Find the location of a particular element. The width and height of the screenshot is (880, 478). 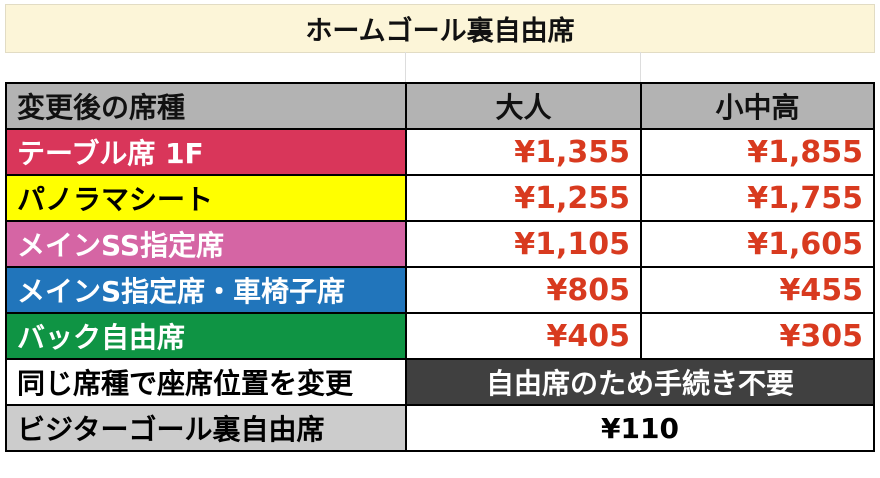

child-price: ¥1,605 is located at coordinates (757, 244).